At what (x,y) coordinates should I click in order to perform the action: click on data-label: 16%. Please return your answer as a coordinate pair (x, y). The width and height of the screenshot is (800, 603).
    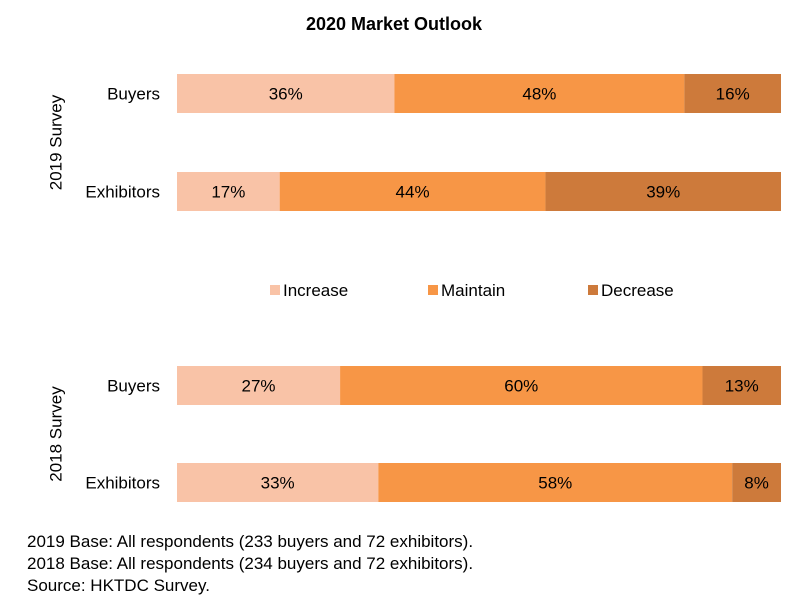
    Looking at the image, I should click on (733, 94).